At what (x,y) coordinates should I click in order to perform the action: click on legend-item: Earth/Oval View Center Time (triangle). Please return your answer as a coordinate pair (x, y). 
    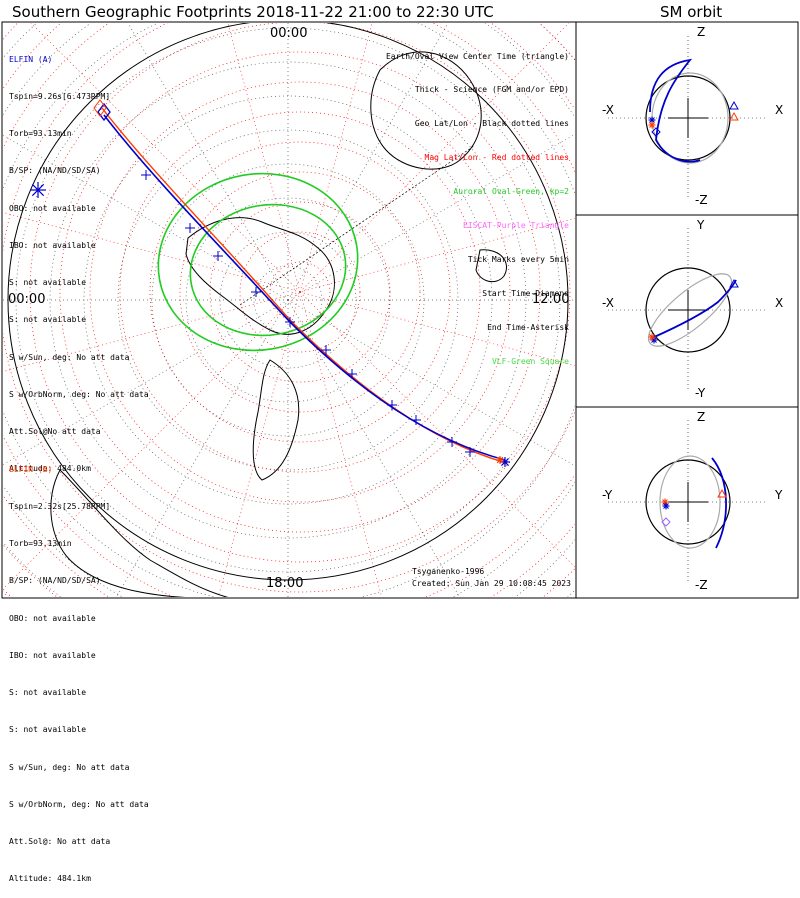
    Looking at the image, I should click on (477, 56).